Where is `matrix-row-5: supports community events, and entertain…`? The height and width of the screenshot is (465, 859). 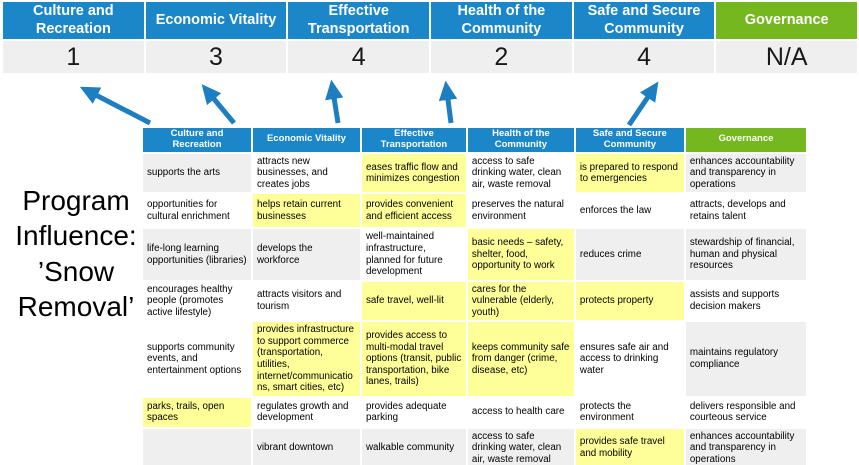
matrix-row-5: supports community events, and entertain… is located at coordinates (474, 359).